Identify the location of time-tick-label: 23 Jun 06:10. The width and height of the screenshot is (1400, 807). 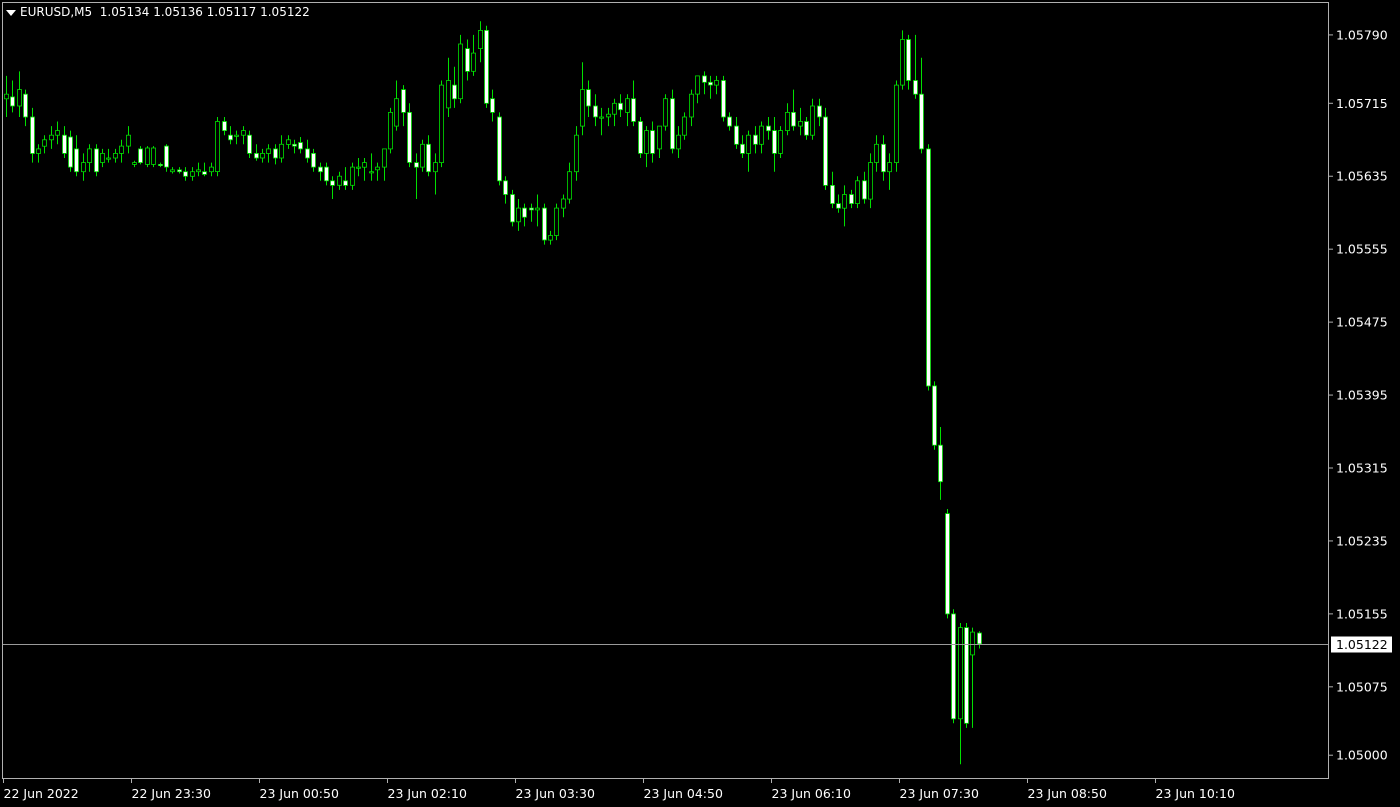
(811, 793).